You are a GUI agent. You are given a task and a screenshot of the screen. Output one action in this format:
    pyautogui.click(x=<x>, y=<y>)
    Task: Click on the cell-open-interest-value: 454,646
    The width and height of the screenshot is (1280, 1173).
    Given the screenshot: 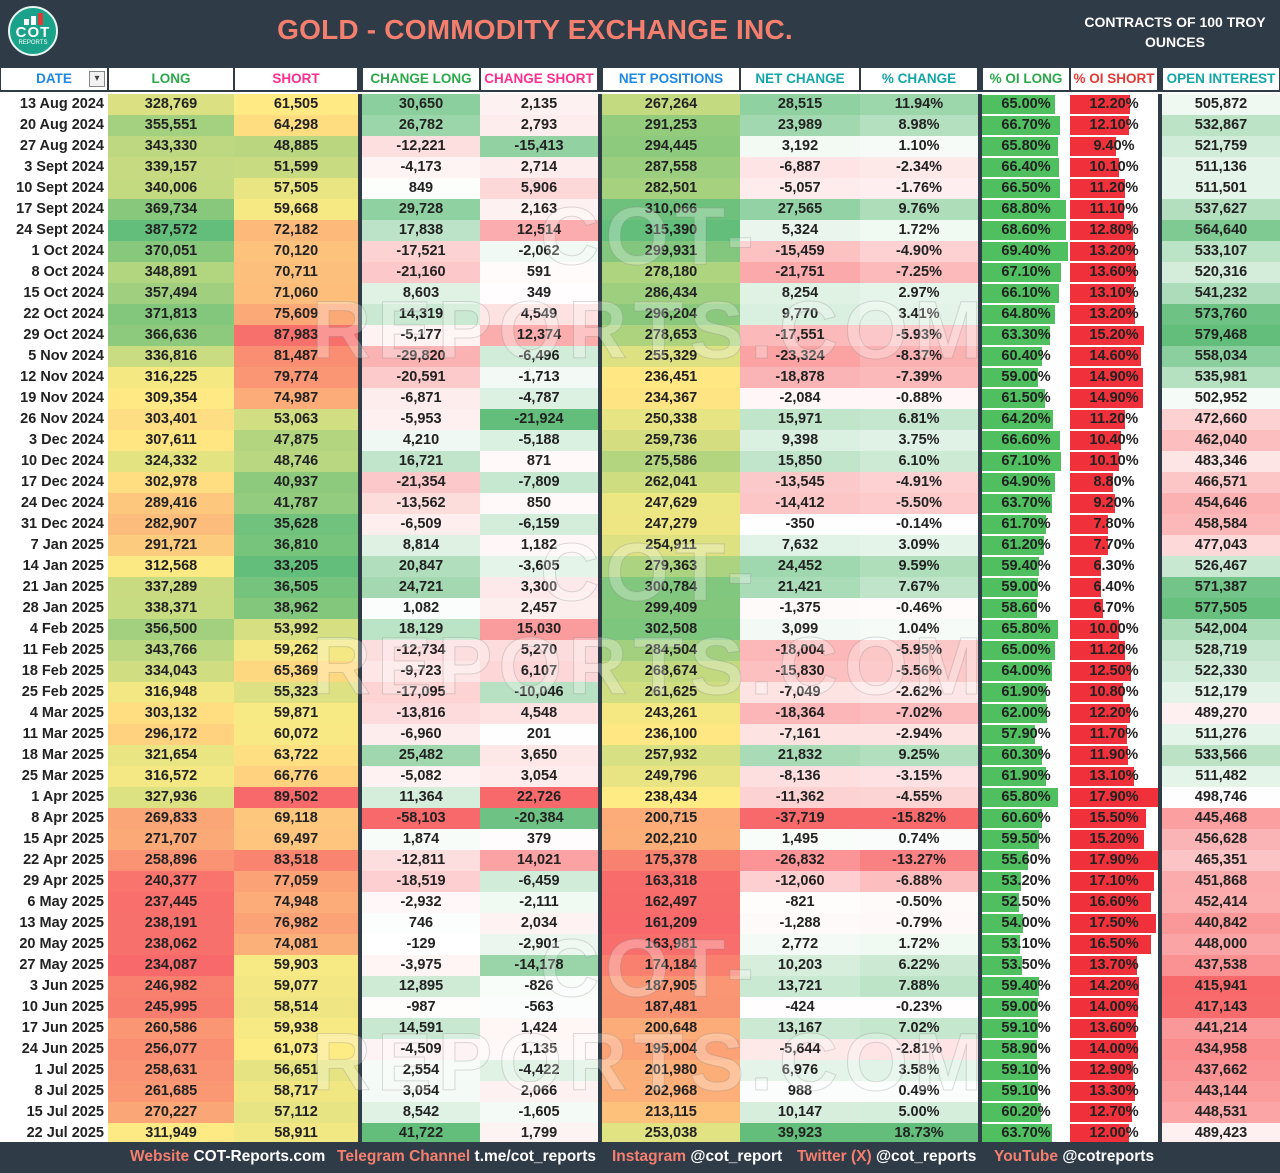 What is the action you would take?
    pyautogui.click(x=1221, y=503)
    